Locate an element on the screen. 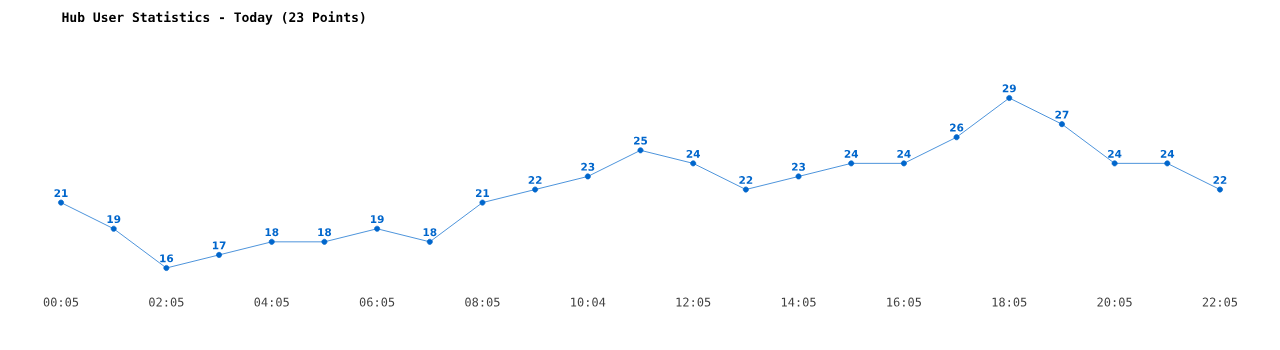 The image size is (1280, 350). x-tick-label: 20:05 is located at coordinates (1114, 302).